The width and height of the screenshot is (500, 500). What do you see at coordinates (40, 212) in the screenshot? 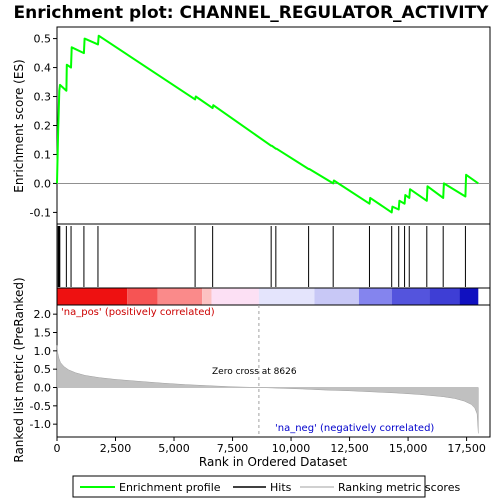
I see `es-y-tick-label: -0.1` at bounding box center [40, 212].